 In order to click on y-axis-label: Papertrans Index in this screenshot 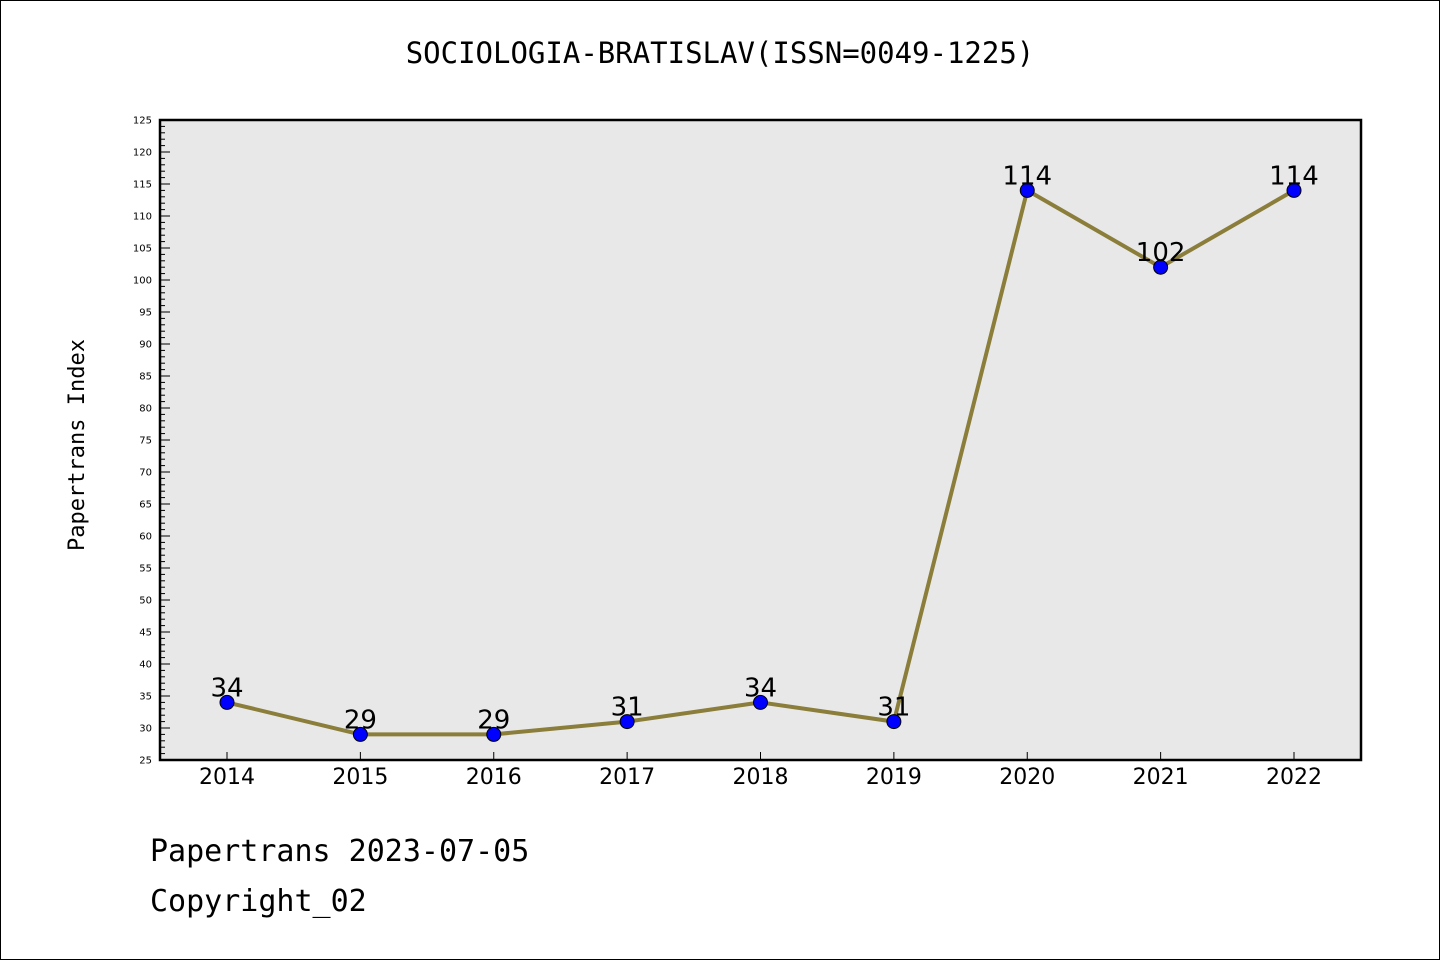, I will do `click(77, 445)`.